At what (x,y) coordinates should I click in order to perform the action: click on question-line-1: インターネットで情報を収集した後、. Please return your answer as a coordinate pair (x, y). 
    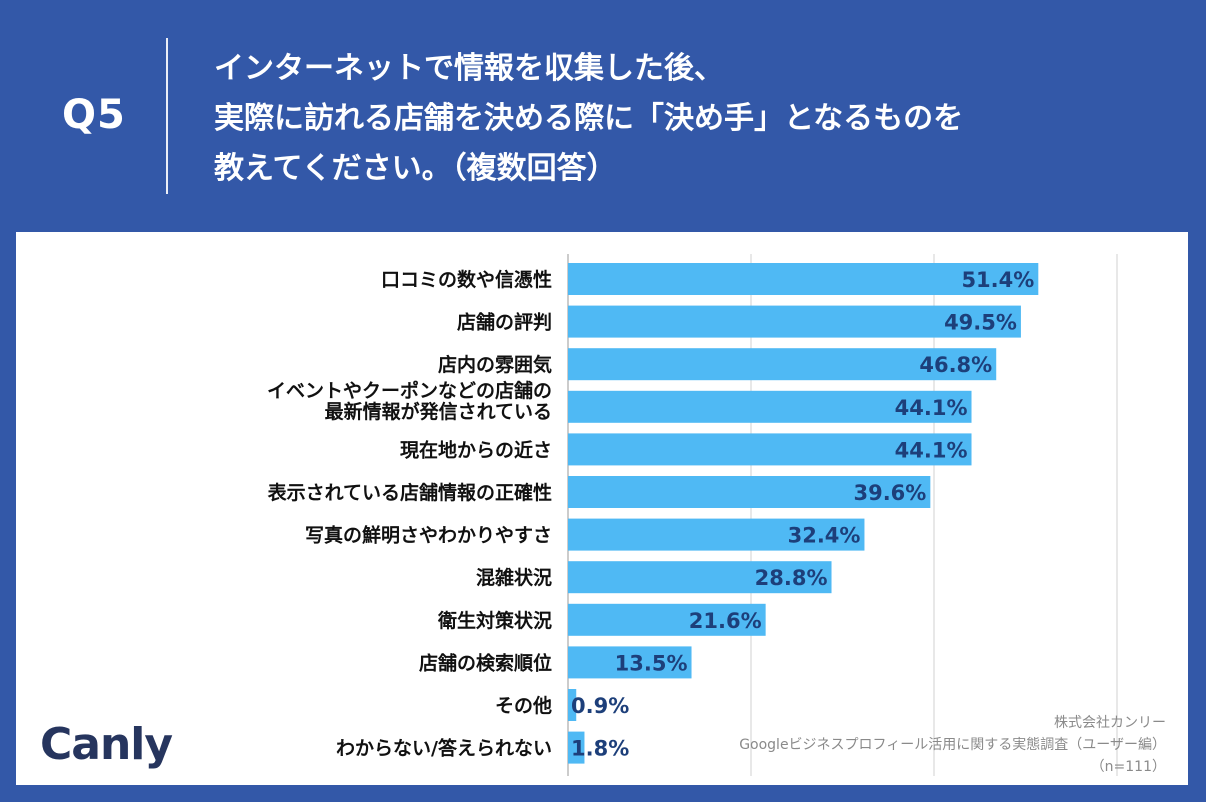
    Looking at the image, I should click on (469, 68).